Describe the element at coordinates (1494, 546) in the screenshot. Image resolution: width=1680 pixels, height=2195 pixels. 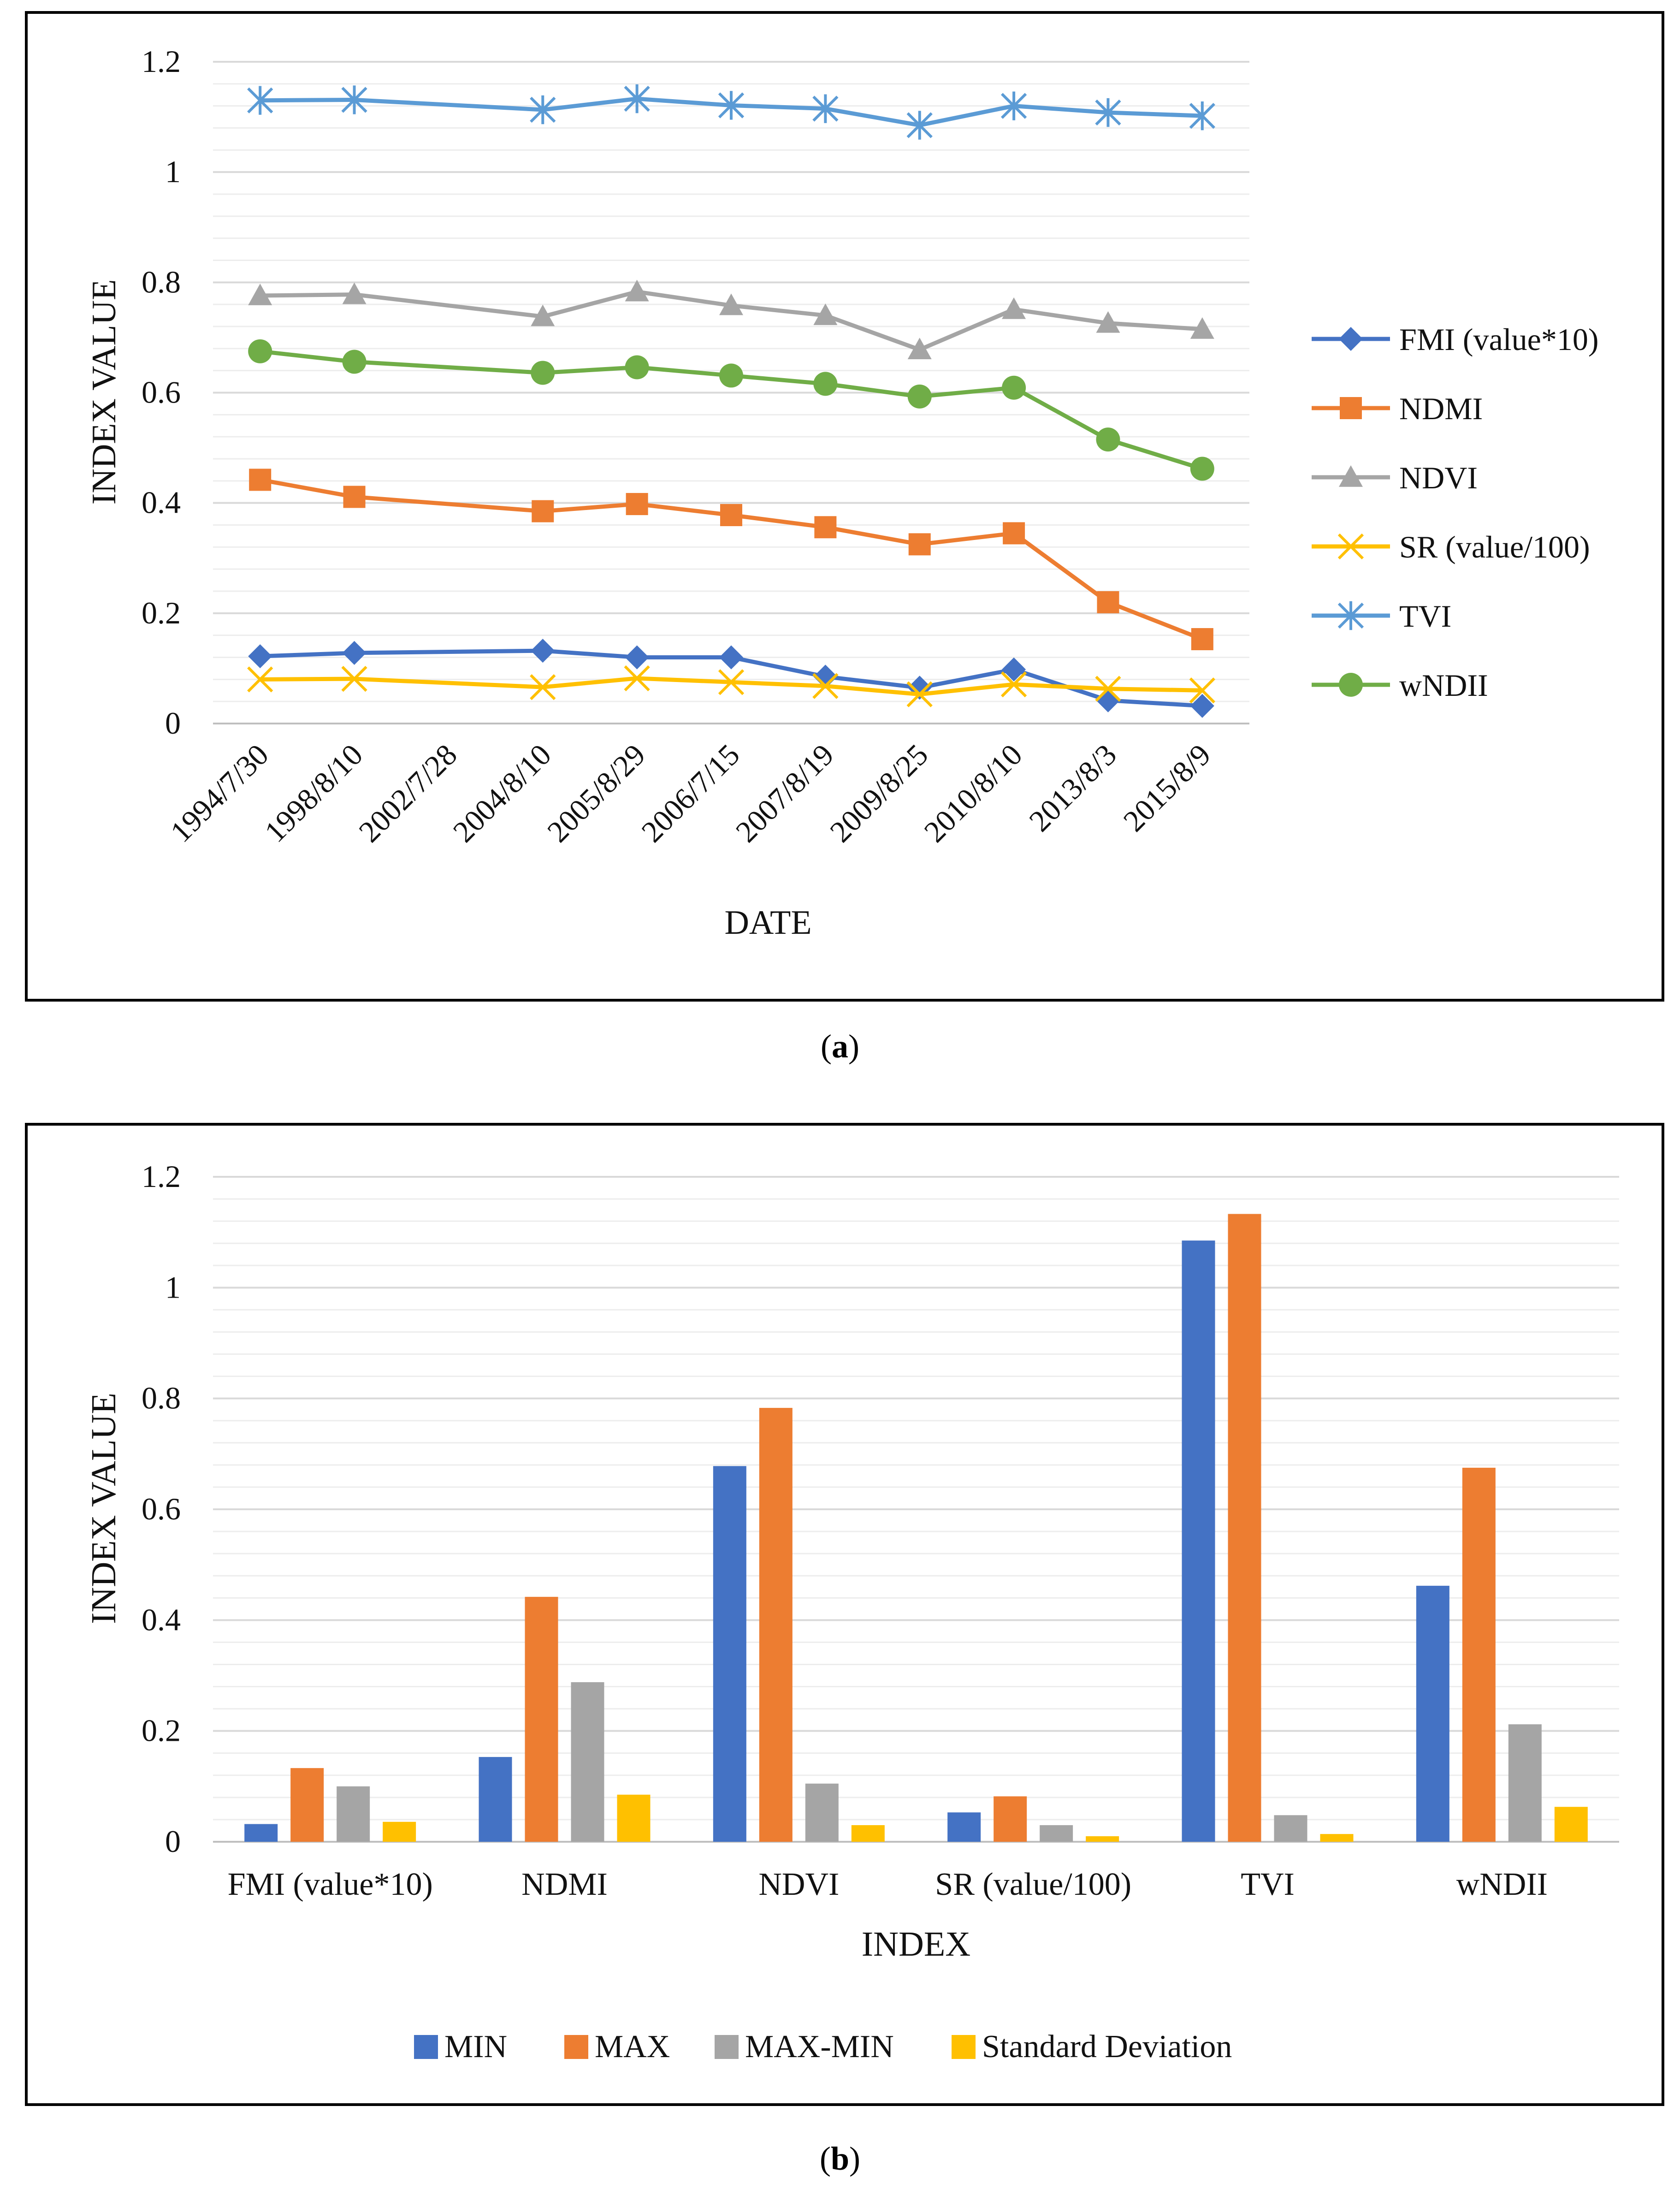
I see `legend-label: SR (value/100)` at that location.